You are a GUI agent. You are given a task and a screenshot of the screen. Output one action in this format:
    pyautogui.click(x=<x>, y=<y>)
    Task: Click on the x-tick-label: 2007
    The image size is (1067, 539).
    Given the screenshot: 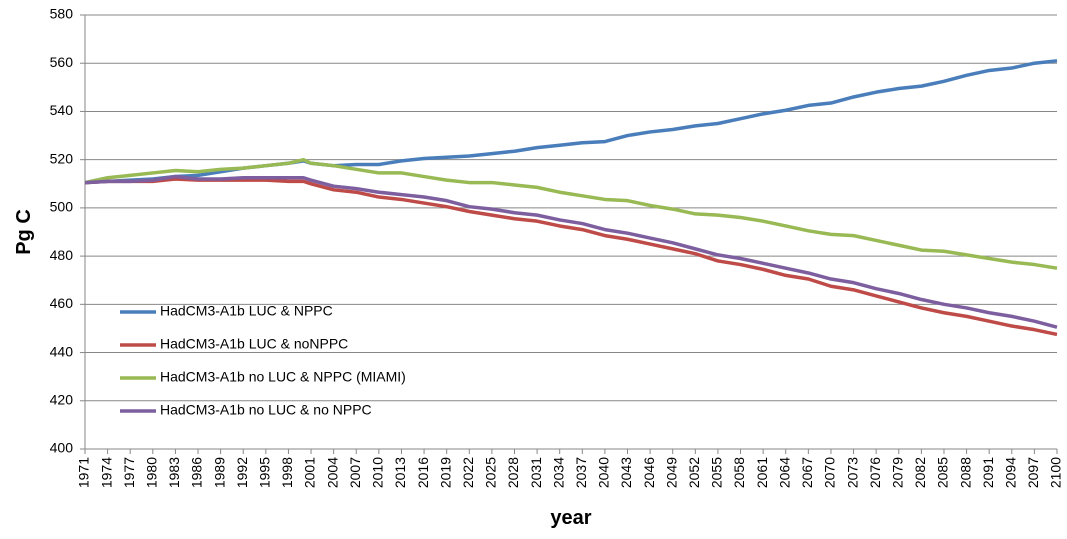 What is the action you would take?
    pyautogui.click(x=355, y=472)
    